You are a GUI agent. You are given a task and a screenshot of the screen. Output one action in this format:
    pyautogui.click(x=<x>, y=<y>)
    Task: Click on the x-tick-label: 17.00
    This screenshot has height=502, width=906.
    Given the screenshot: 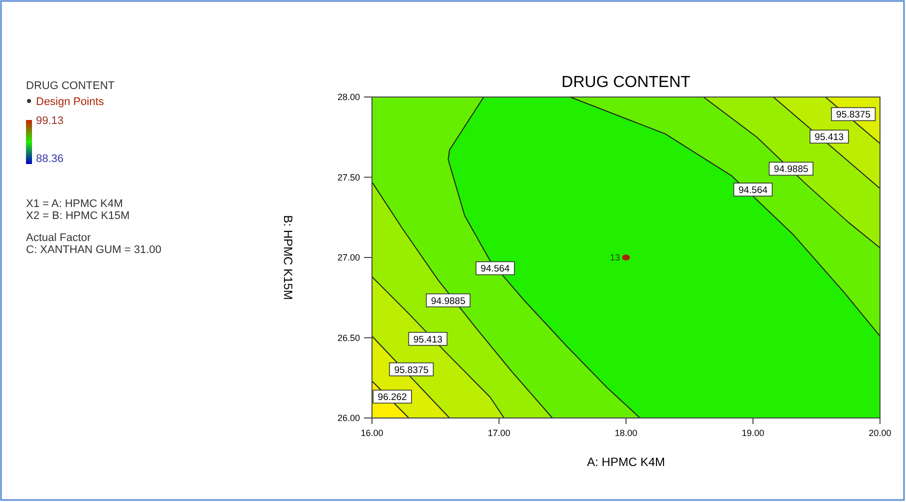 What is the action you would take?
    pyautogui.click(x=499, y=433)
    